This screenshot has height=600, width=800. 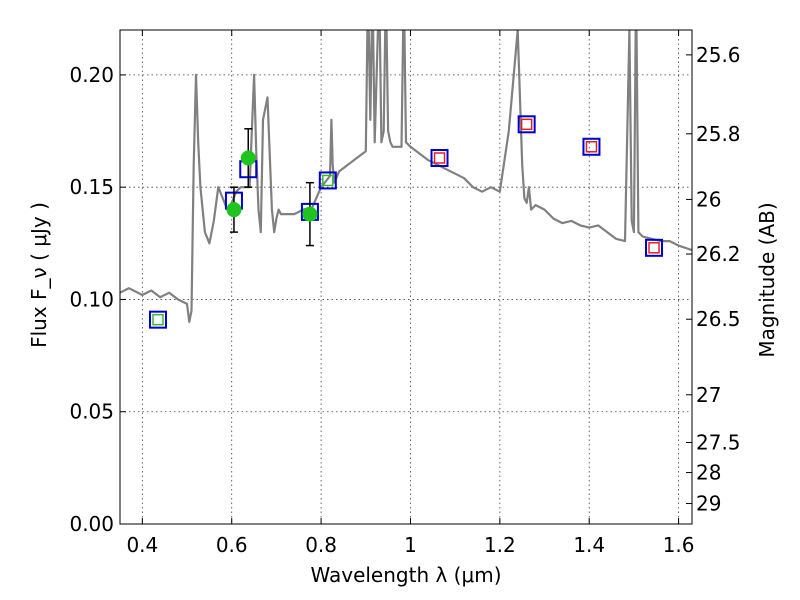 What do you see at coordinates (708, 199) in the screenshot?
I see `right-tick-label: 26` at bounding box center [708, 199].